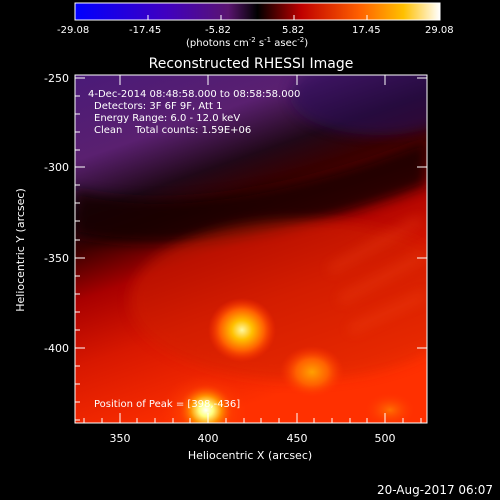 The width and height of the screenshot is (500, 500). Describe the element at coordinates (167, 404) in the screenshot. I see `peak-position: Position of Peak = [398,-436]` at that location.